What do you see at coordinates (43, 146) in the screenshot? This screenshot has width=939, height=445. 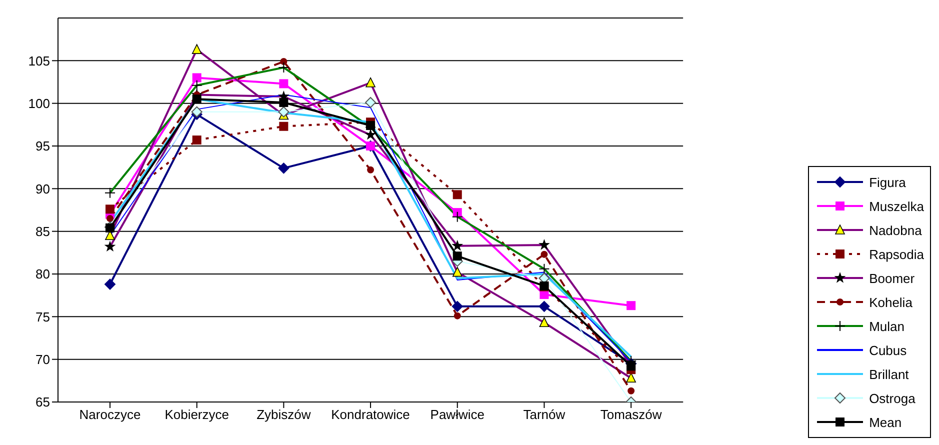 I see `y-tick-label: 95` at bounding box center [43, 146].